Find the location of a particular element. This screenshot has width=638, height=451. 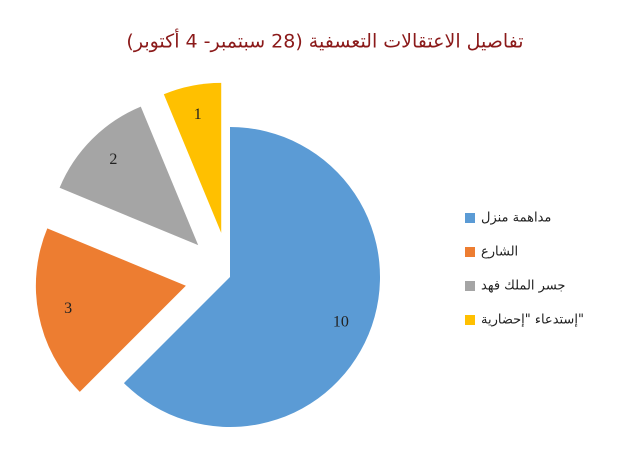

value-label: 2 is located at coordinates (113, 159).